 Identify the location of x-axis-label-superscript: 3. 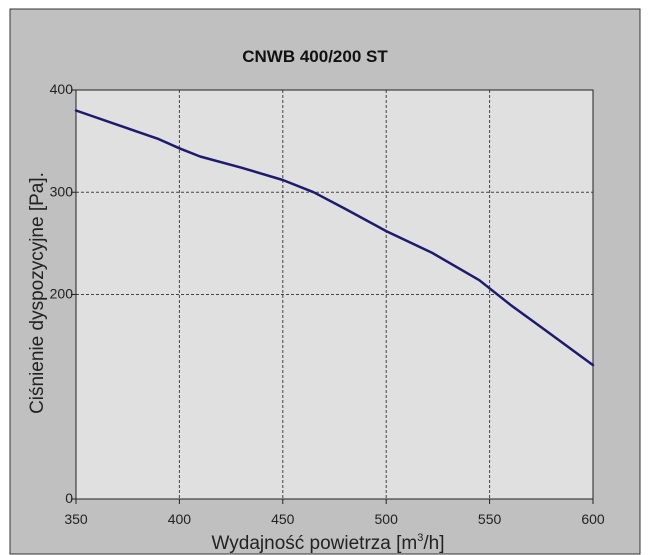
(420, 538).